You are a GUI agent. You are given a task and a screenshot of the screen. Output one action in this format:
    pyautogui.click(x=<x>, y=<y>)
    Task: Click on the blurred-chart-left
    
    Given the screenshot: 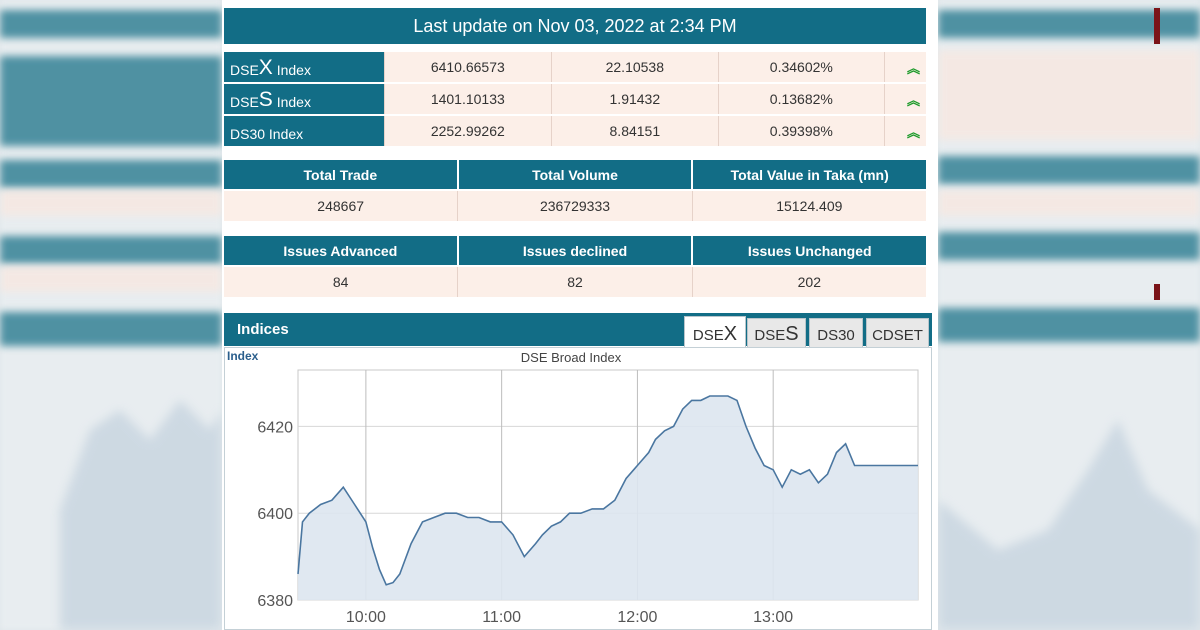 What is the action you would take?
    pyautogui.click(x=141, y=515)
    